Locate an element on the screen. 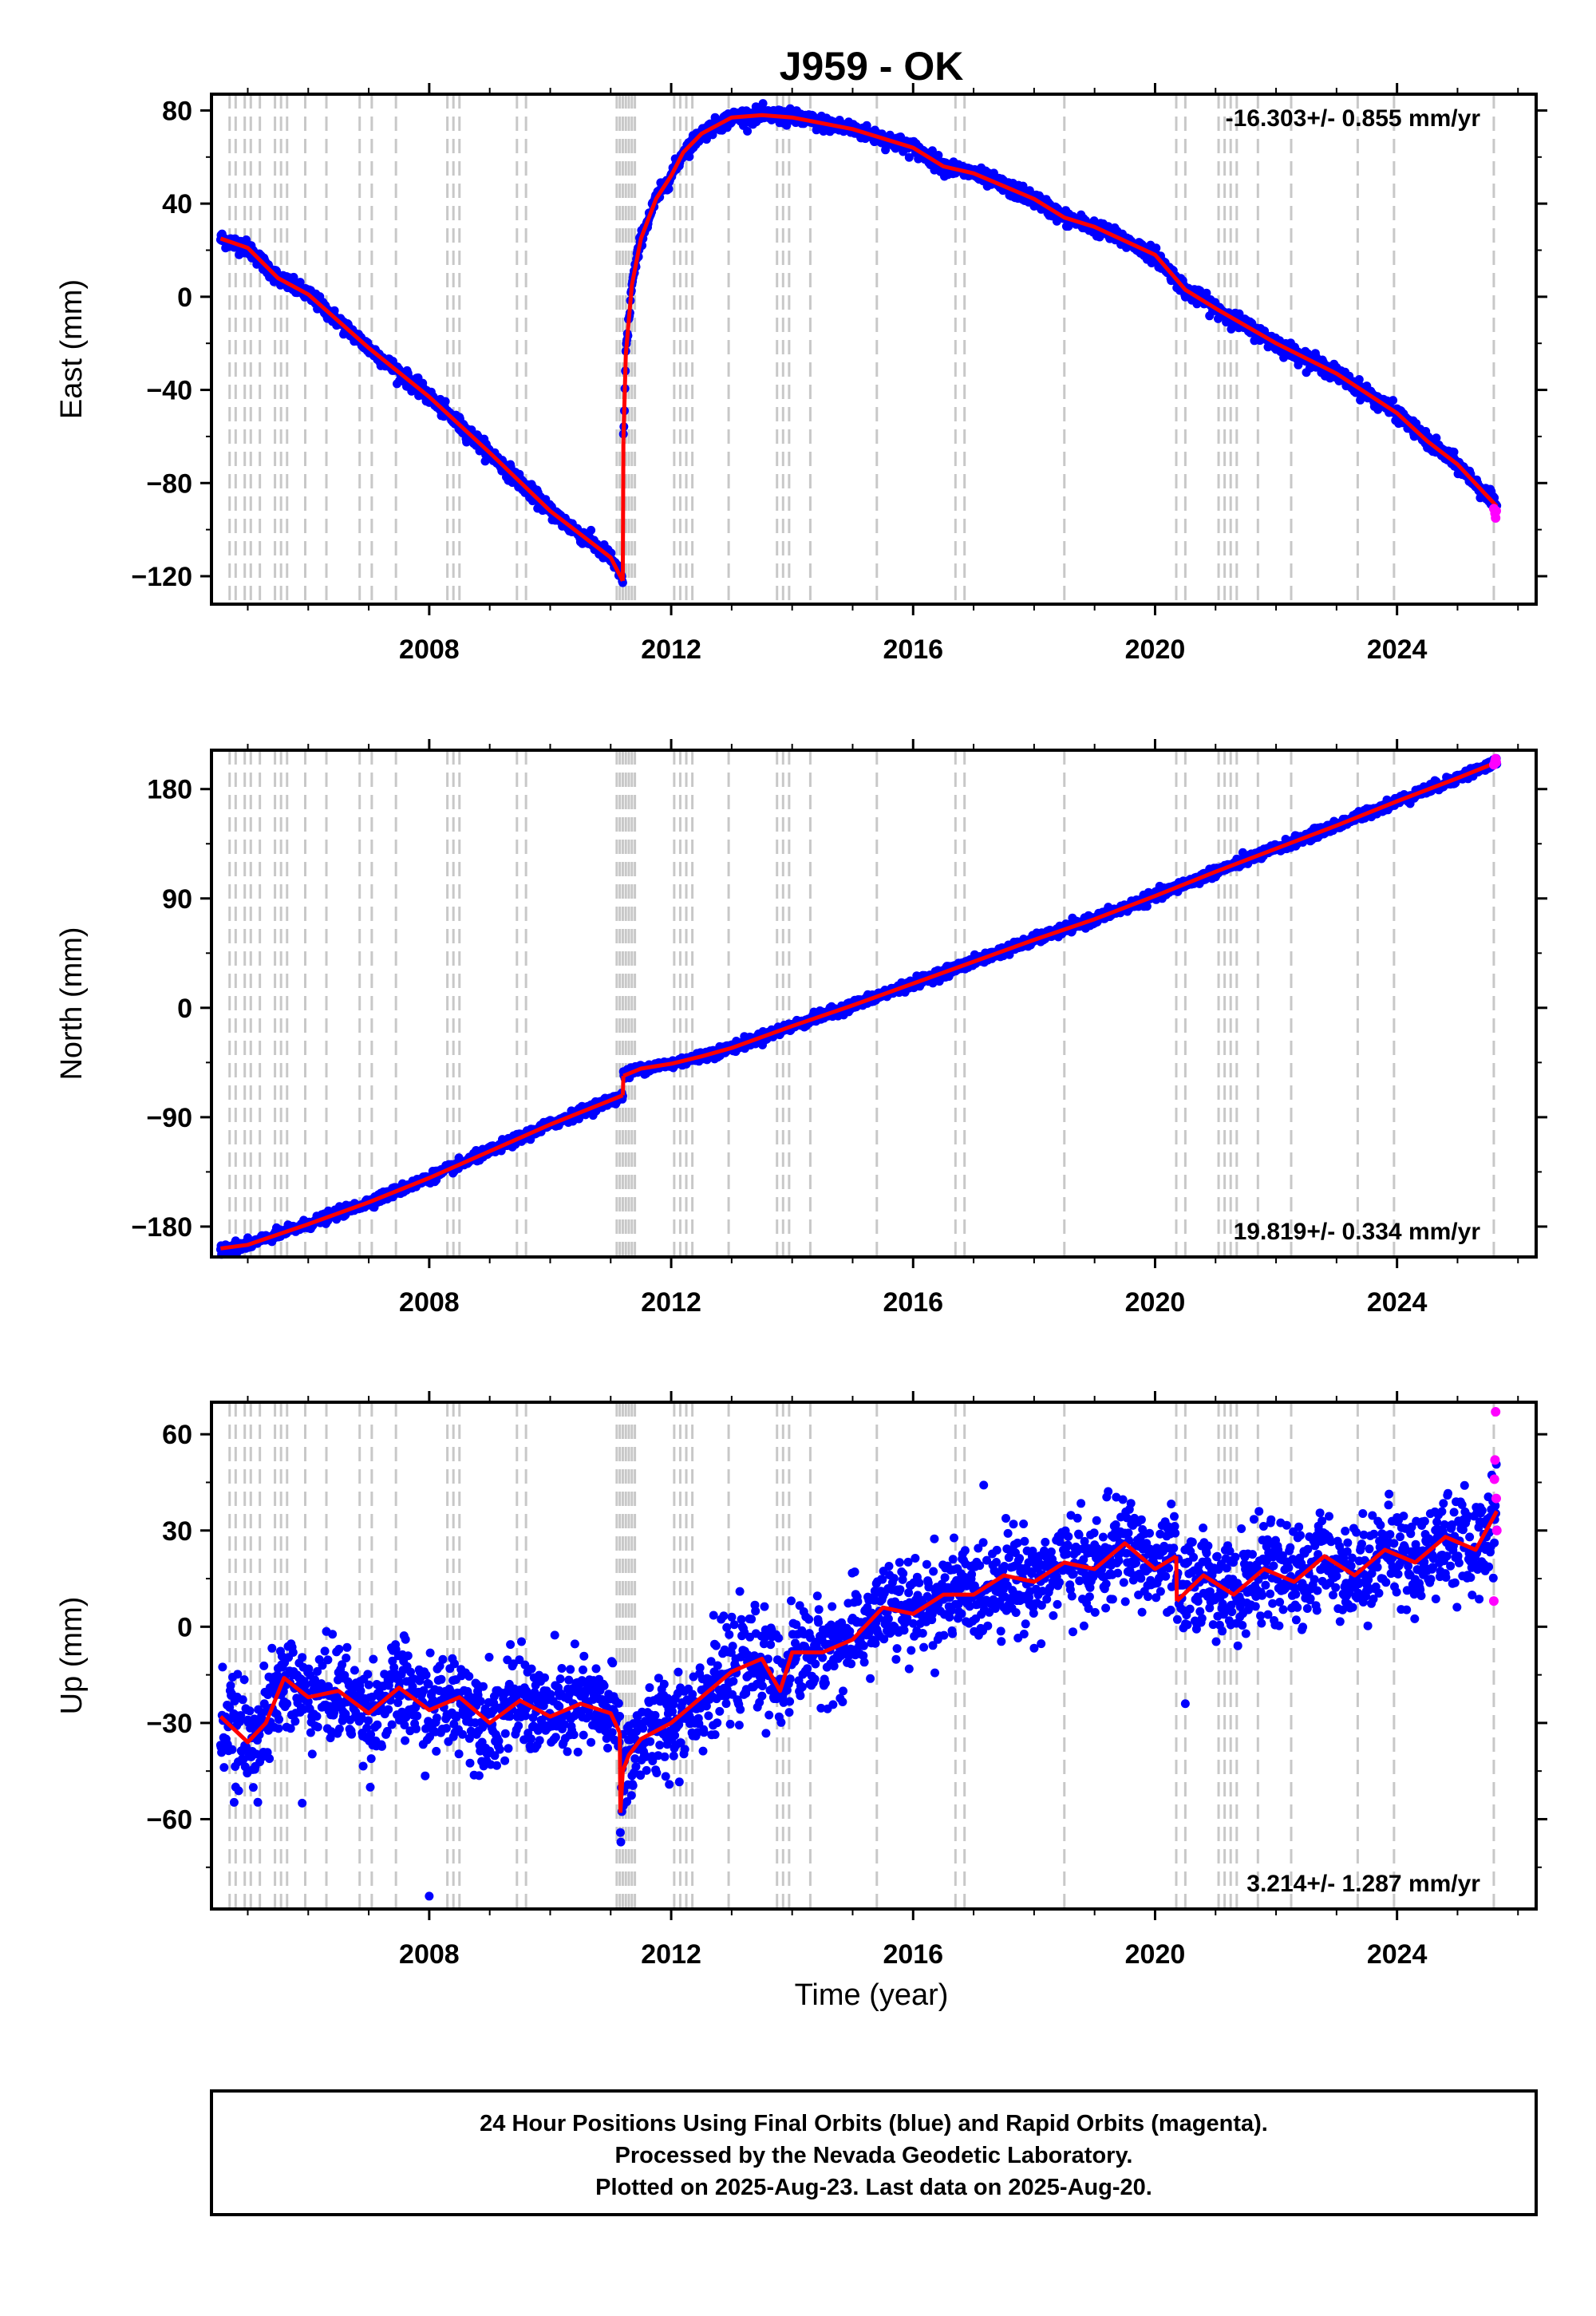 Image resolution: width=1596 pixels, height=2316 pixels. y-tick-label: 40 is located at coordinates (177, 204).